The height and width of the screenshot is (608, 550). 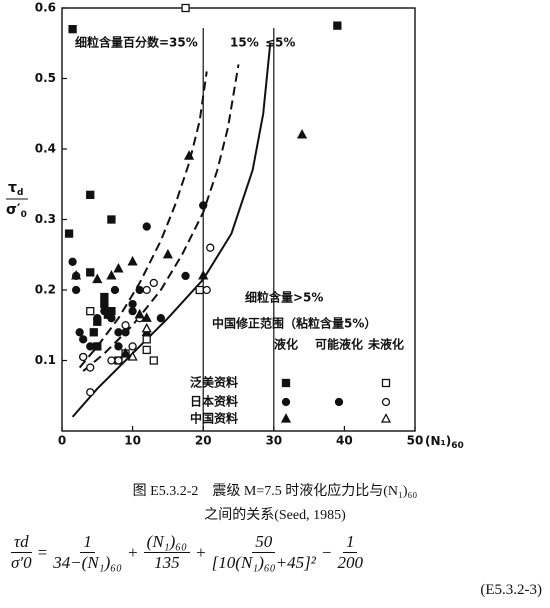 I want to click on denominator: [10(N₁)₆₀+45]², so click(x=263, y=562).